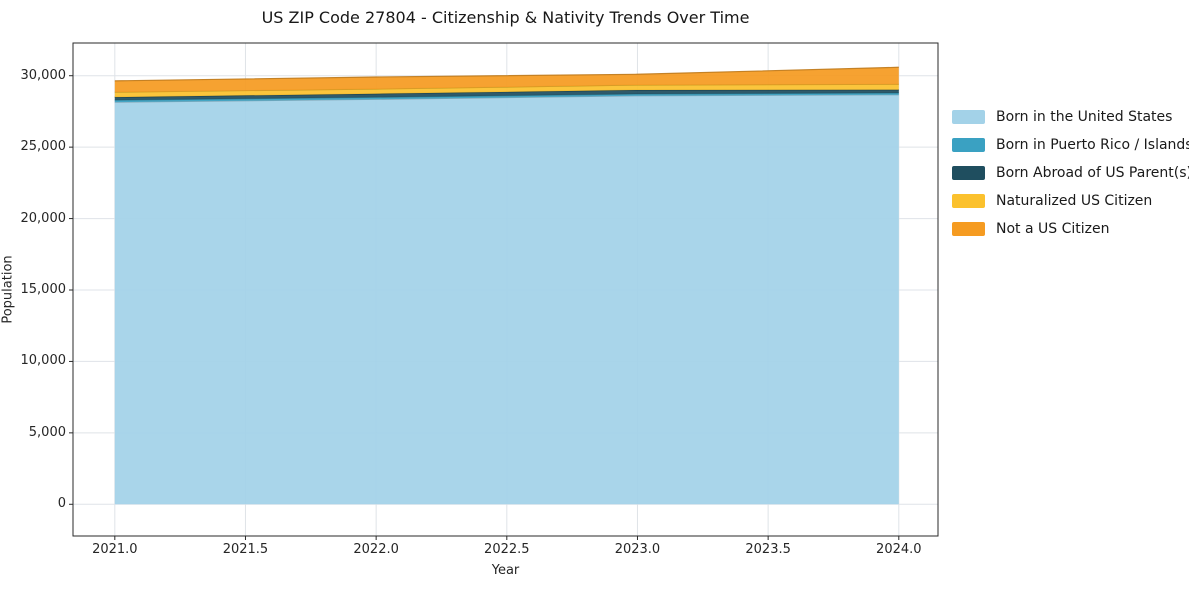 The width and height of the screenshot is (1189, 590). What do you see at coordinates (43, 147) in the screenshot?
I see `y-tick-label: 25,000` at bounding box center [43, 147].